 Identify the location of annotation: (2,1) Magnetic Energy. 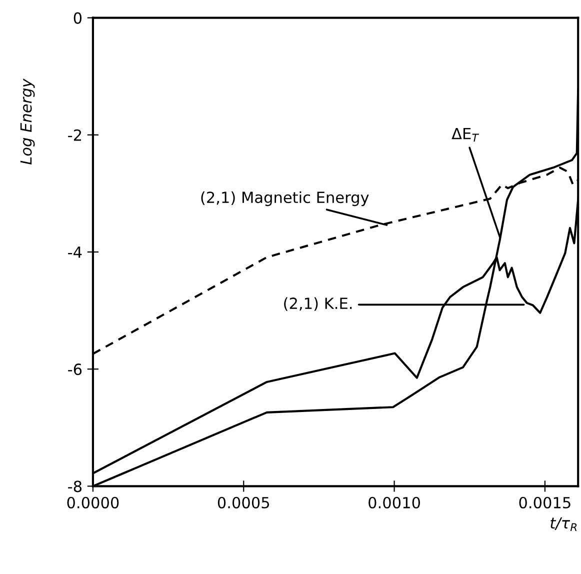
(285, 198).